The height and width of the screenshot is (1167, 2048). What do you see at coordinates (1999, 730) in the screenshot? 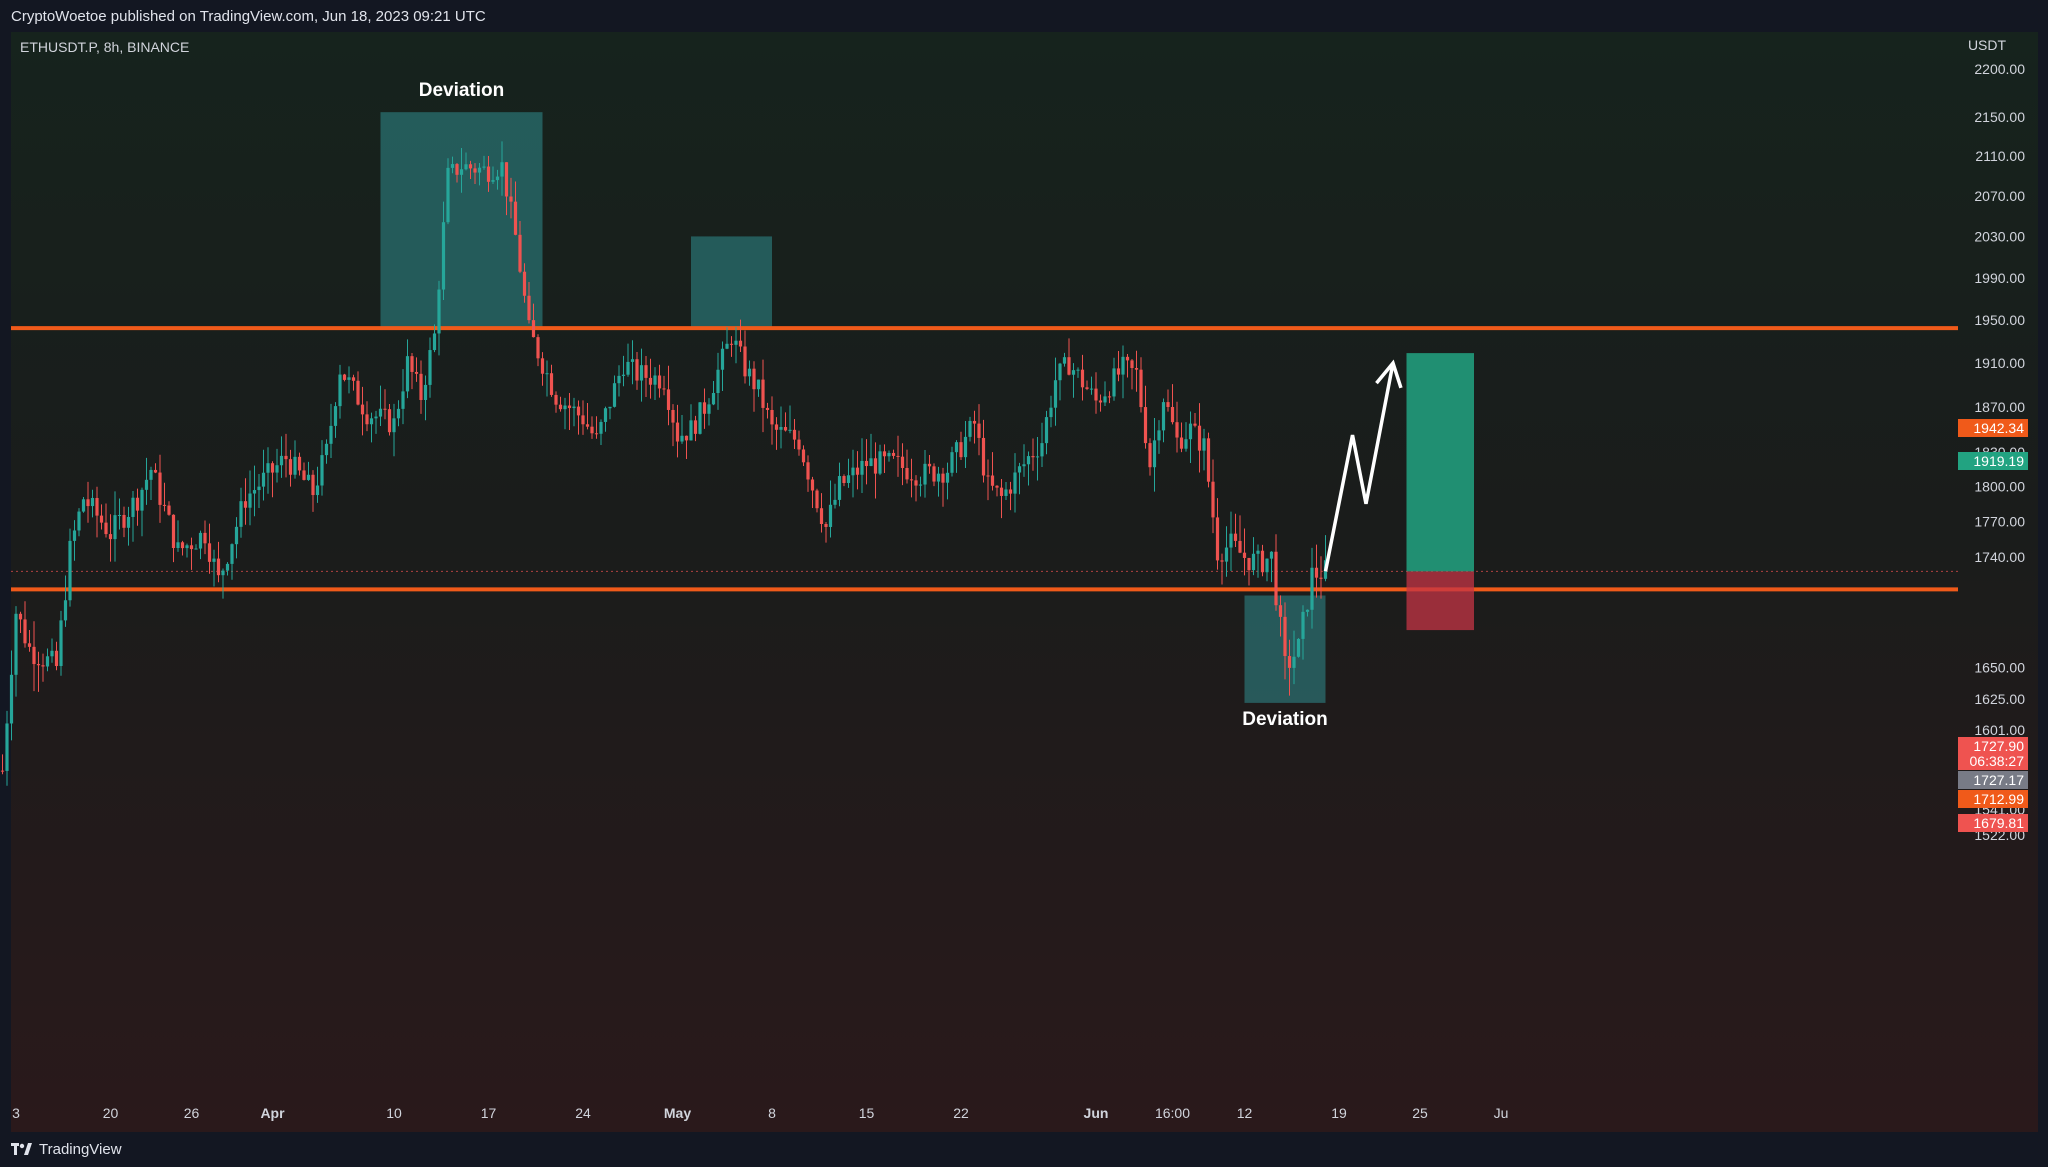
I see `price-tick-label: 1601.00` at bounding box center [1999, 730].